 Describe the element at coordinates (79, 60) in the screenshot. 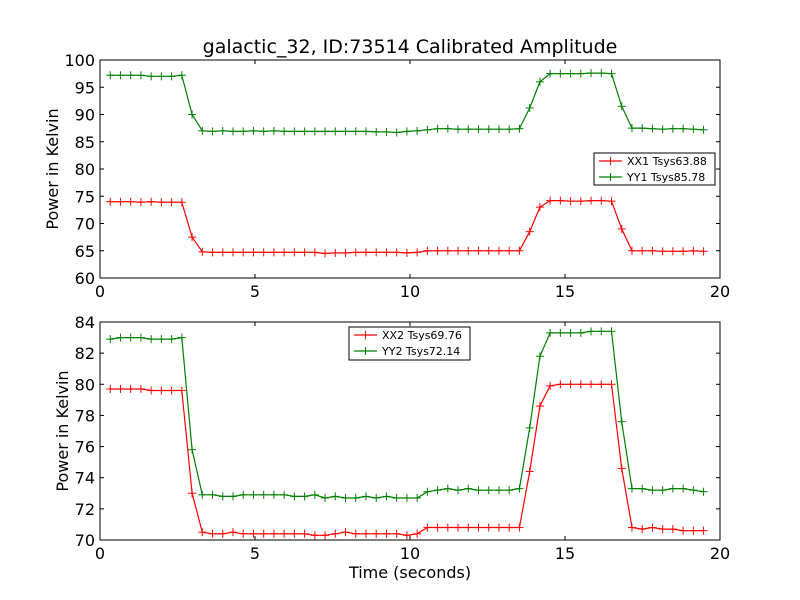

I see `y-tick-label: 100` at that location.